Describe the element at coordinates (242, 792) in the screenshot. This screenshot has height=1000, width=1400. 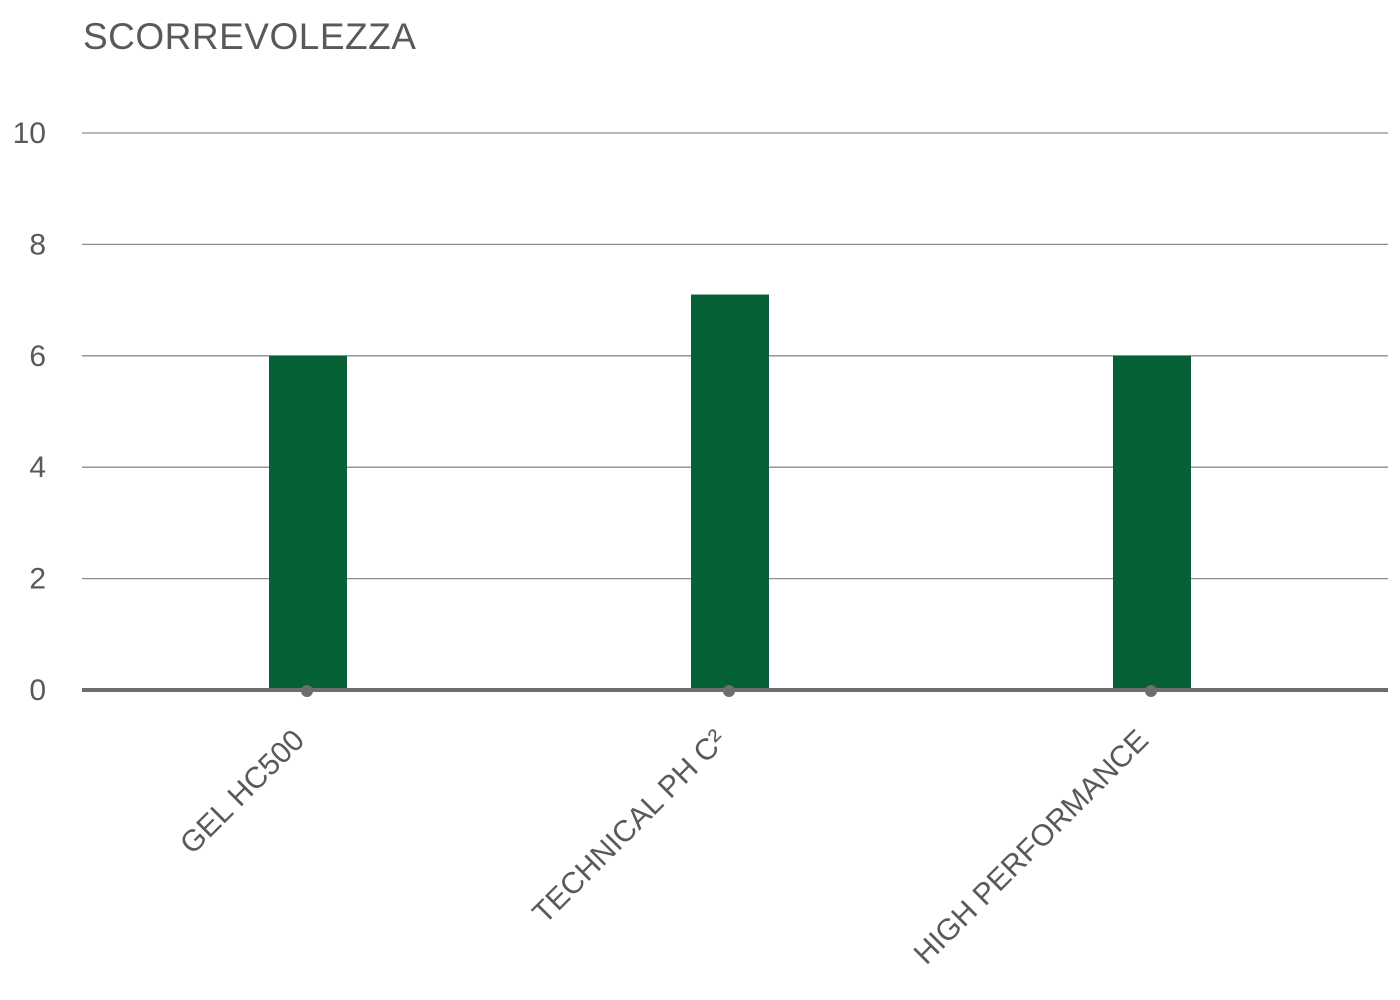
I see `x-tick-label: GEL HC500` at that location.